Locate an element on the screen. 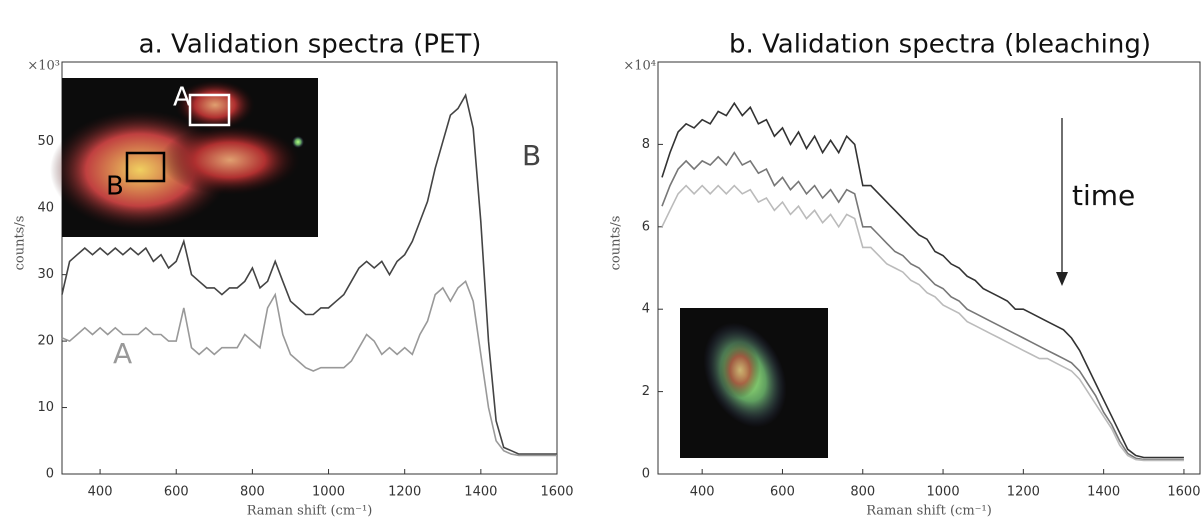 This screenshot has width=1203, height=521. y-tick-label: 30 is located at coordinates (45, 274).